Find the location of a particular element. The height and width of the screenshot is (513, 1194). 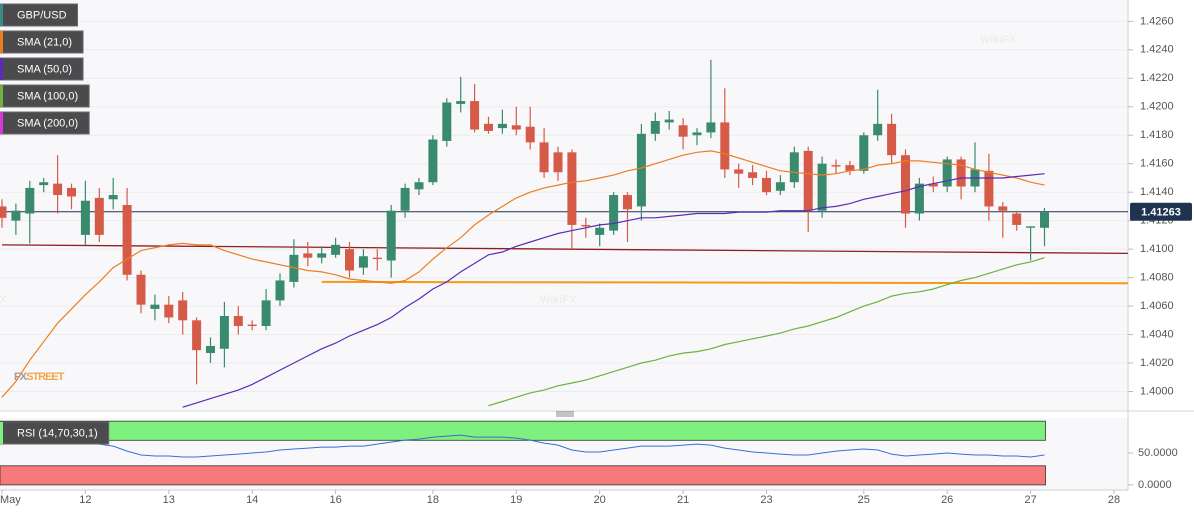

y-tick-label: 1.4240 is located at coordinates (1157, 50).